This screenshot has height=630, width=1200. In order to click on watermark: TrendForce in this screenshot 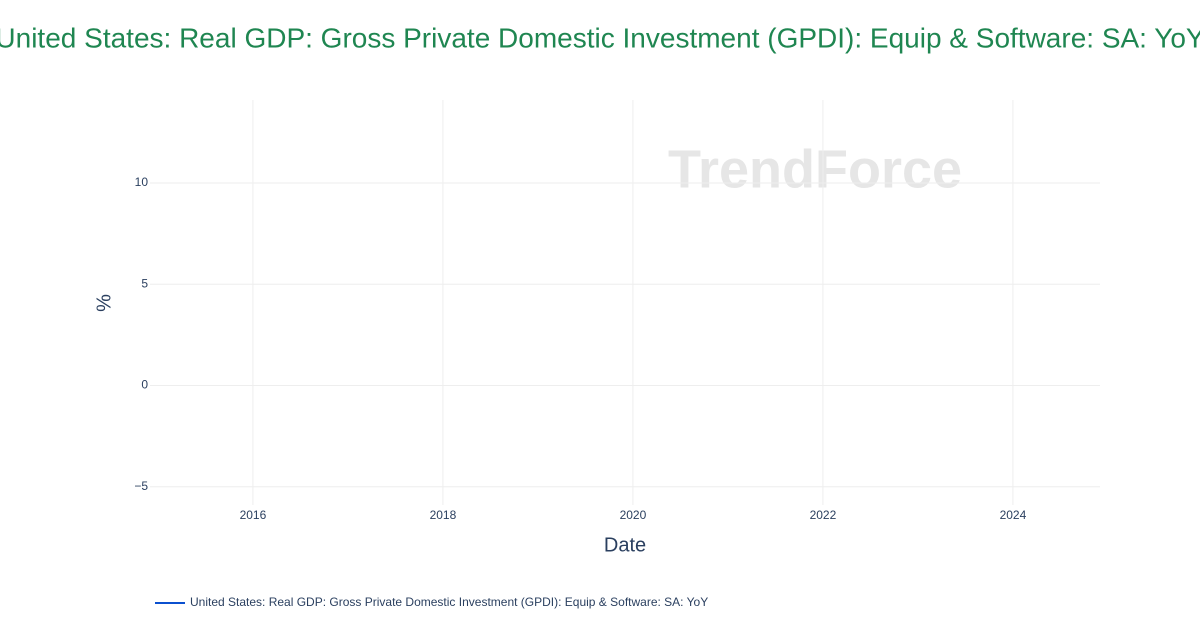, I will do `click(815, 169)`.